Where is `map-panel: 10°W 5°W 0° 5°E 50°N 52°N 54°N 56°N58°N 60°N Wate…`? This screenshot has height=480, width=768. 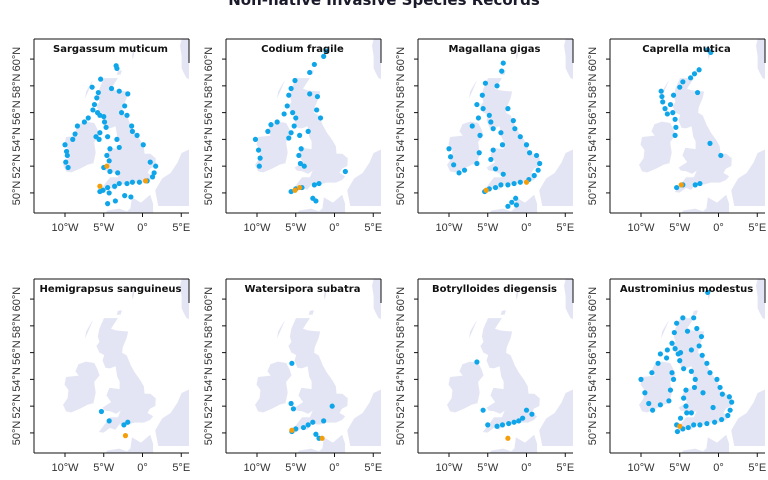
map-panel: 10°W 5°W 0° 5°E 50°N 52°N 54°N 56°N58°N 60°N Wate… is located at coordinates (292, 376).